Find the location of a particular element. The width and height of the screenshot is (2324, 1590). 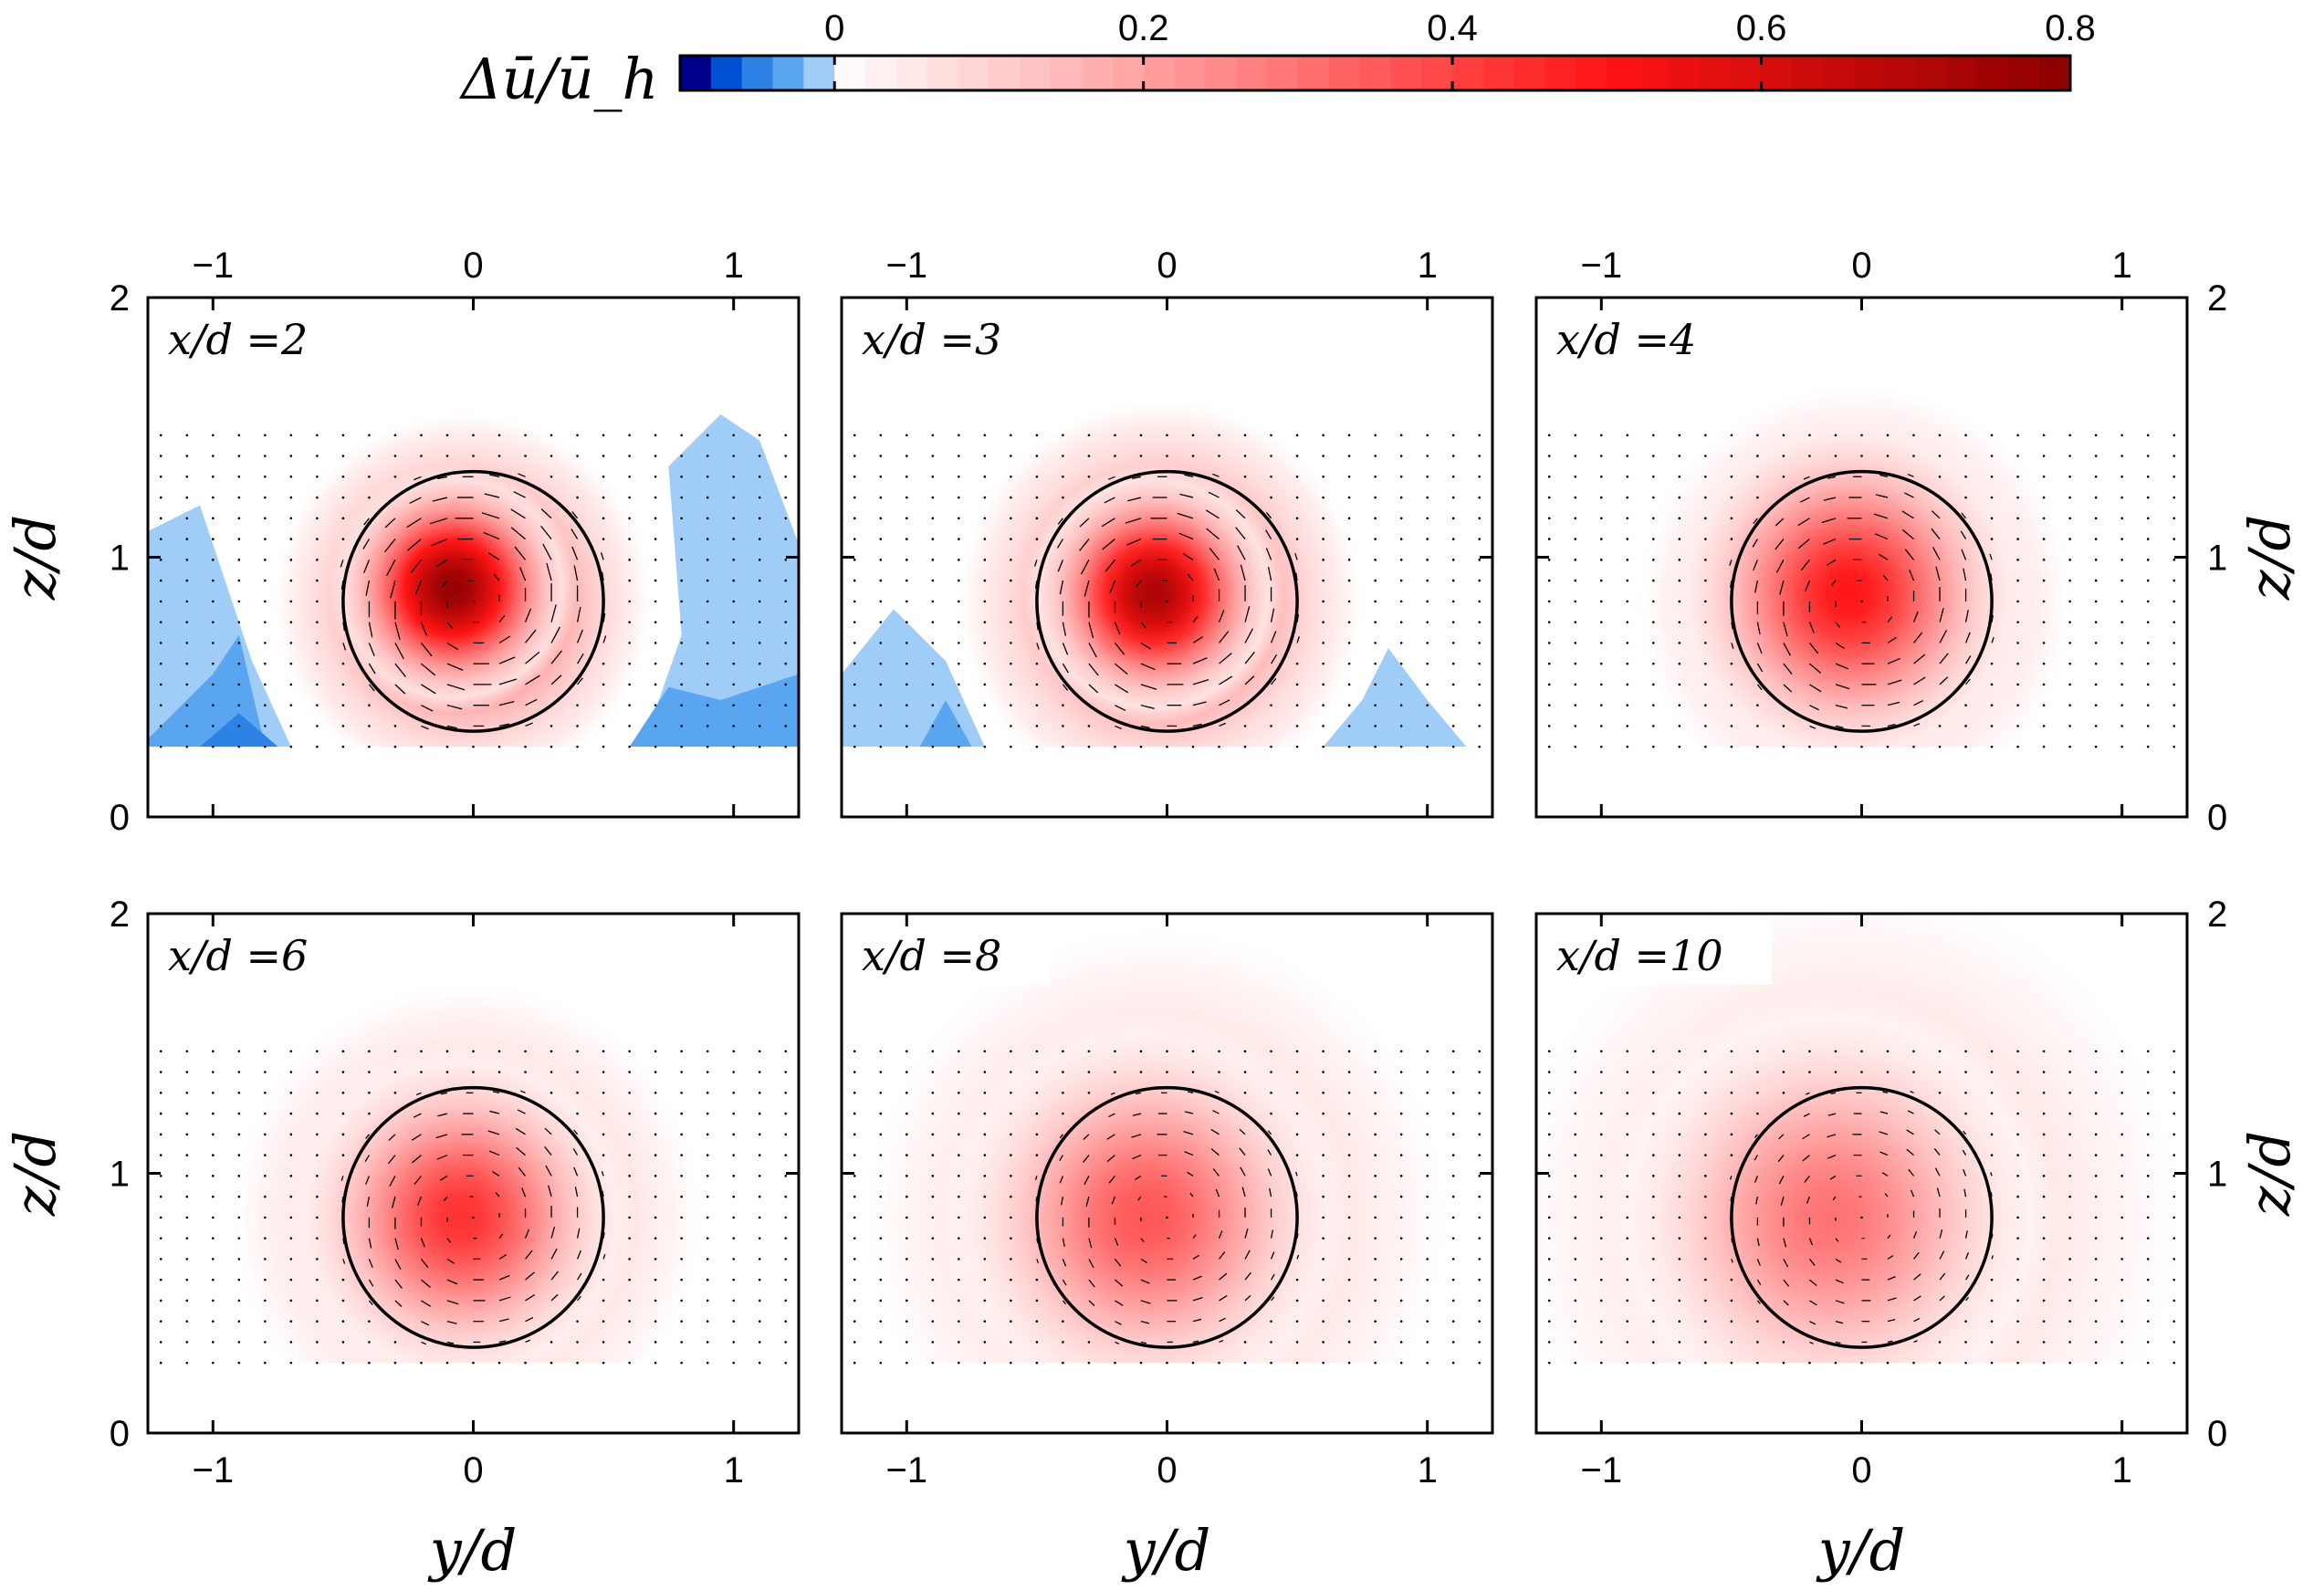

x-tick-label-top: −1 is located at coordinates (1601, 266).